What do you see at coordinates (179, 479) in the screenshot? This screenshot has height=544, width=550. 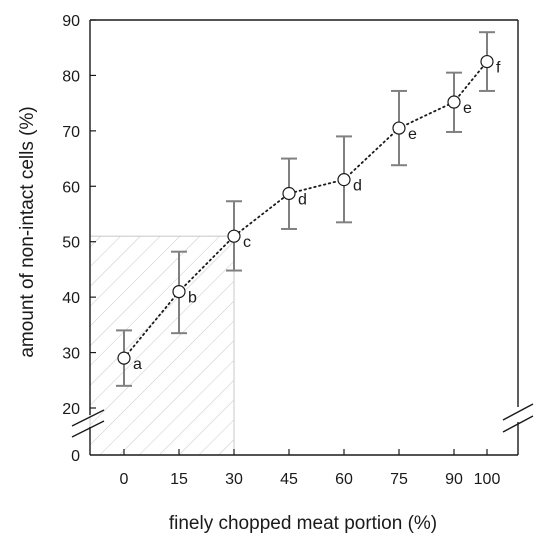 I see `x-tick-label: 15` at bounding box center [179, 479].